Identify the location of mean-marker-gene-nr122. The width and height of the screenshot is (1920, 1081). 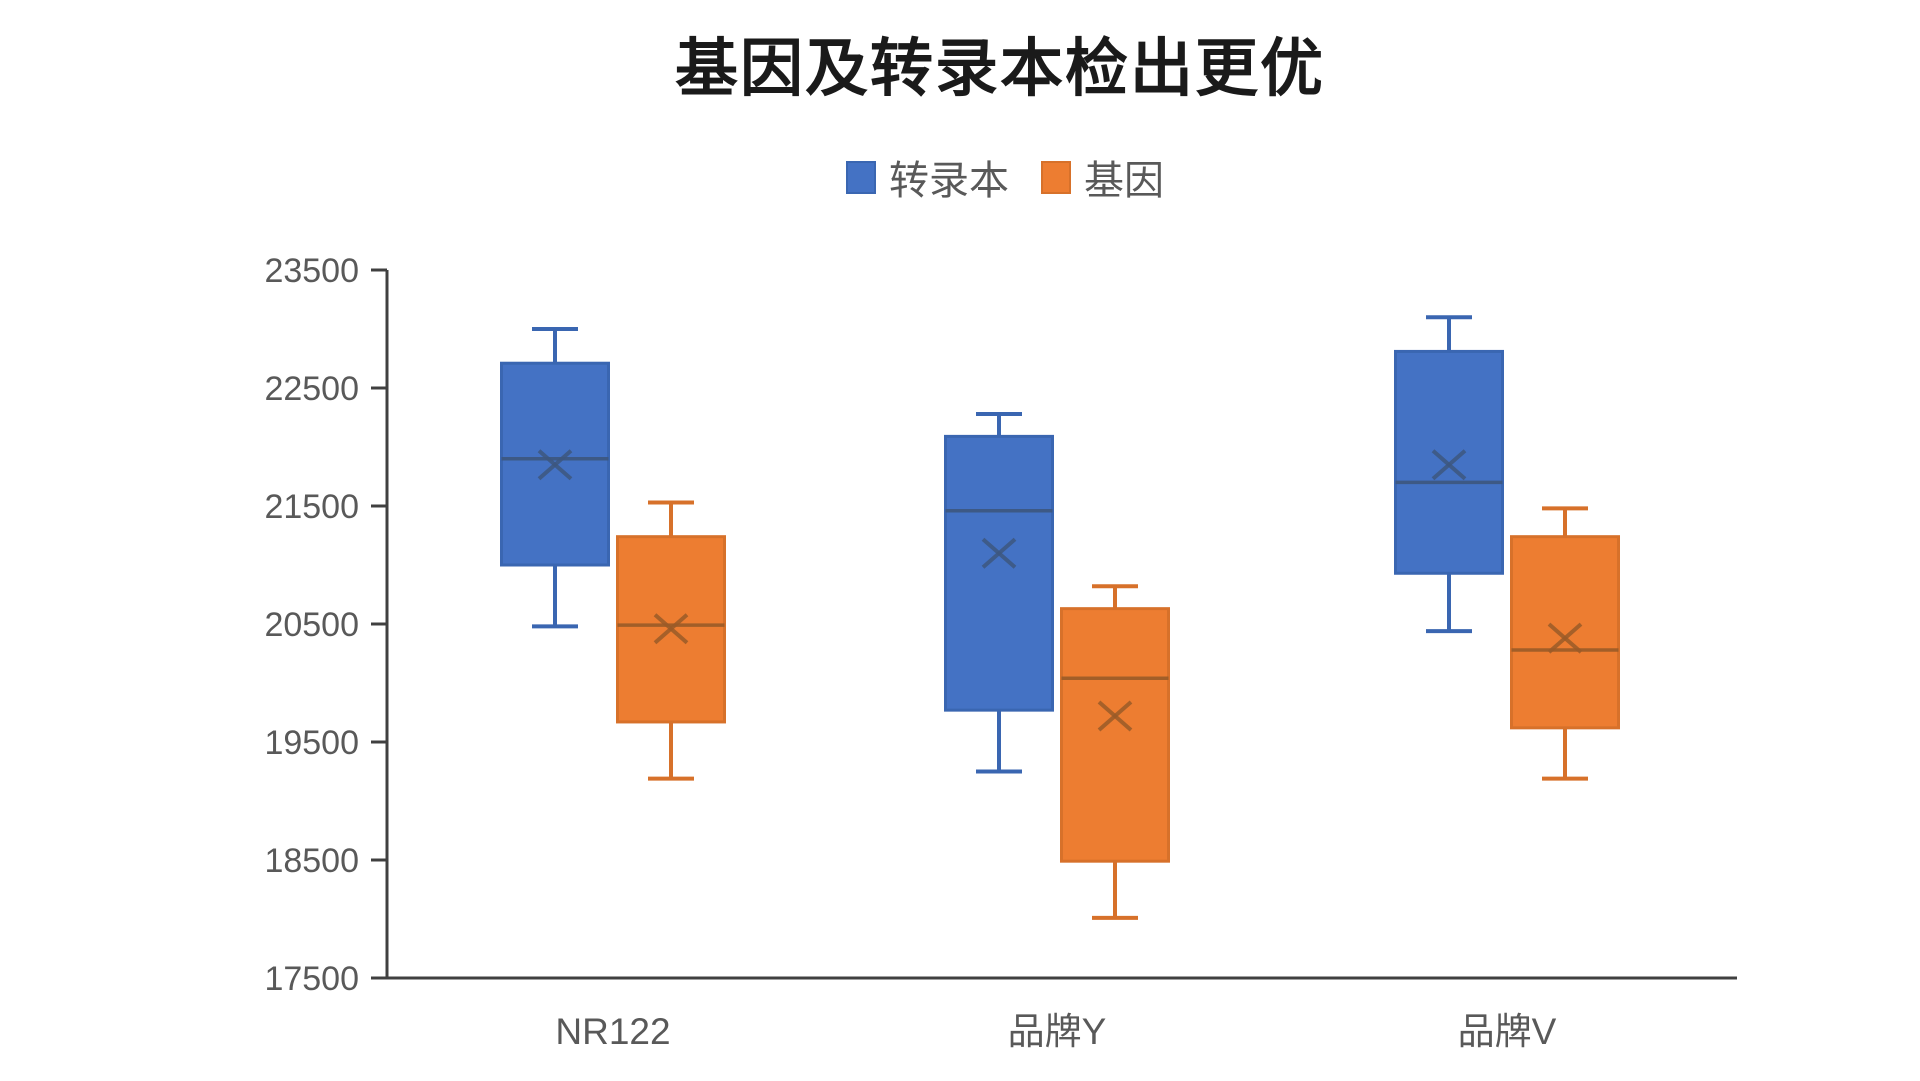
(671, 629).